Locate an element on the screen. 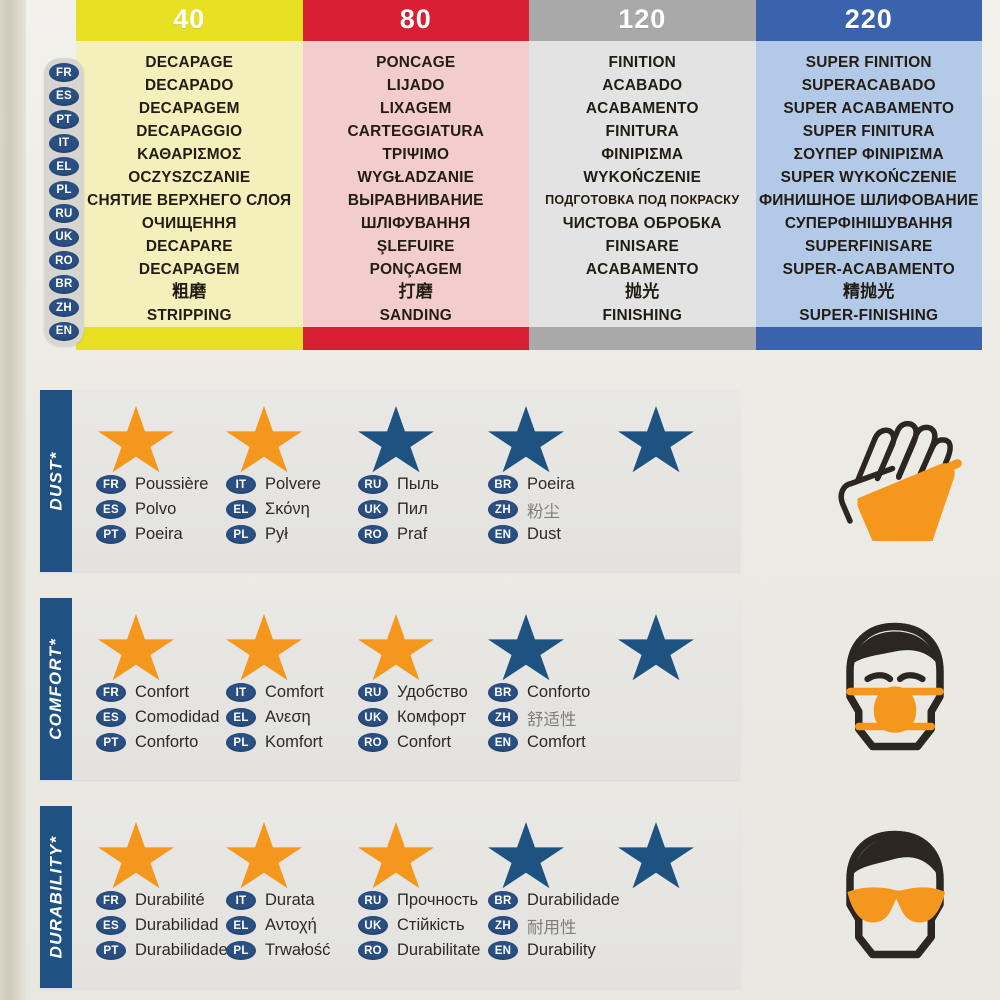 This screenshot has height=1000, width=1000. language-word-row: EL Σκόνη is located at coordinates (273, 509).